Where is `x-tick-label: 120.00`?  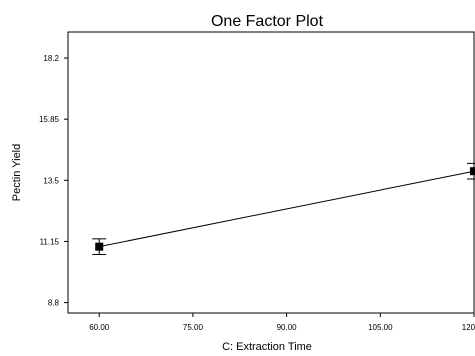 x-tick-label: 120.00 is located at coordinates (468, 327).